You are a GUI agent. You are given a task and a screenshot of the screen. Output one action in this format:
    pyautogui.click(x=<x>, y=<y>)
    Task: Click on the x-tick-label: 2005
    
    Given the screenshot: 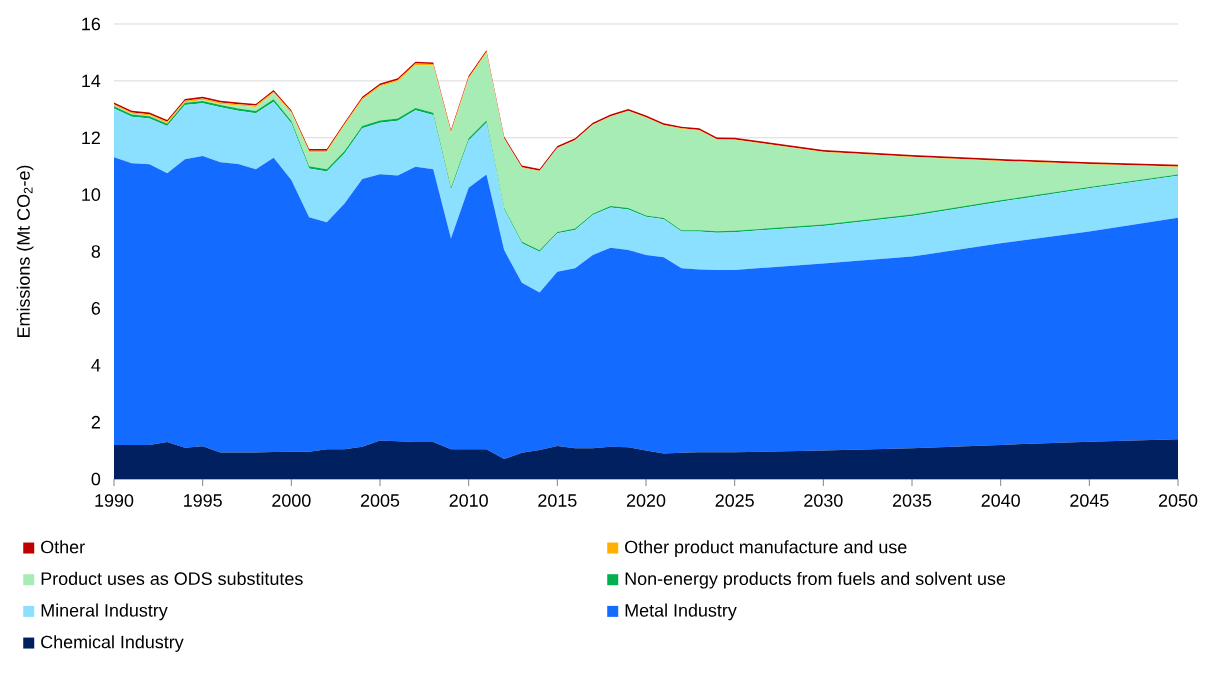 What is the action you would take?
    pyautogui.click(x=380, y=500)
    